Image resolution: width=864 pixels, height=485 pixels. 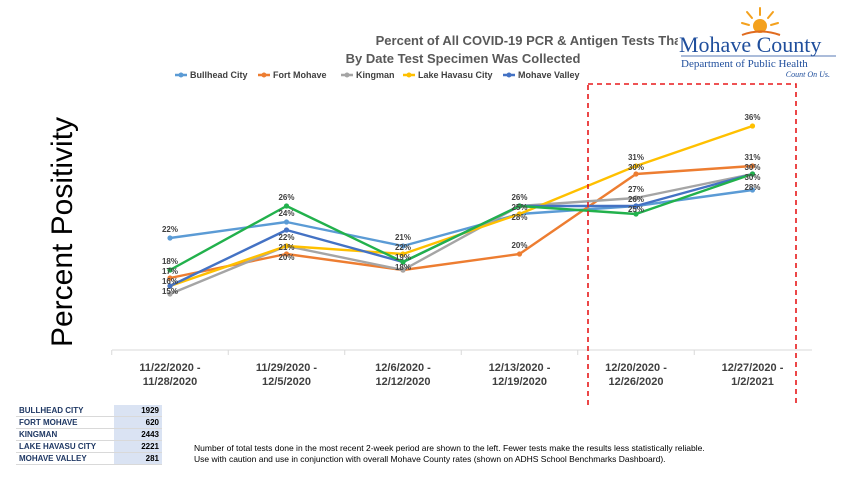 I want to click on x-tick-label: 12/19/2020, so click(x=519, y=382).